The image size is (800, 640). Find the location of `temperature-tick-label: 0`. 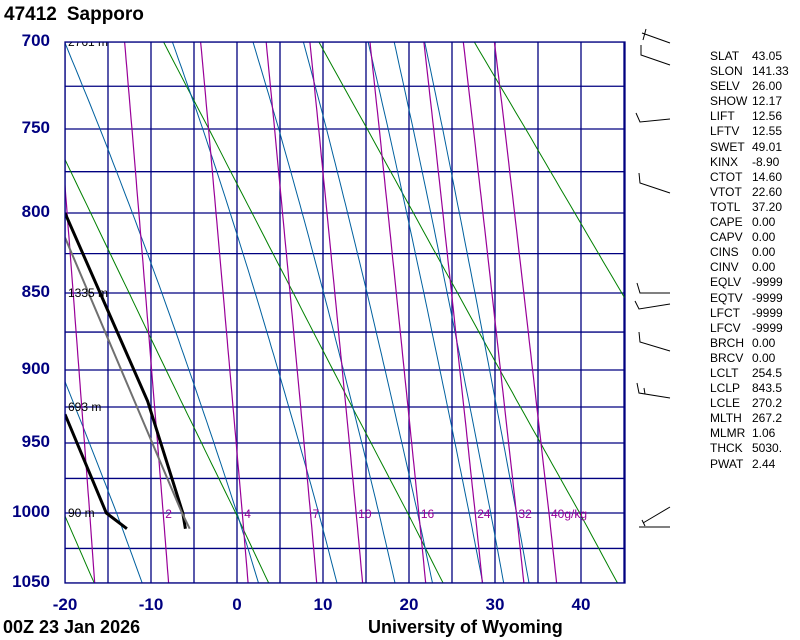

temperature-tick-label: 0 is located at coordinates (237, 604).